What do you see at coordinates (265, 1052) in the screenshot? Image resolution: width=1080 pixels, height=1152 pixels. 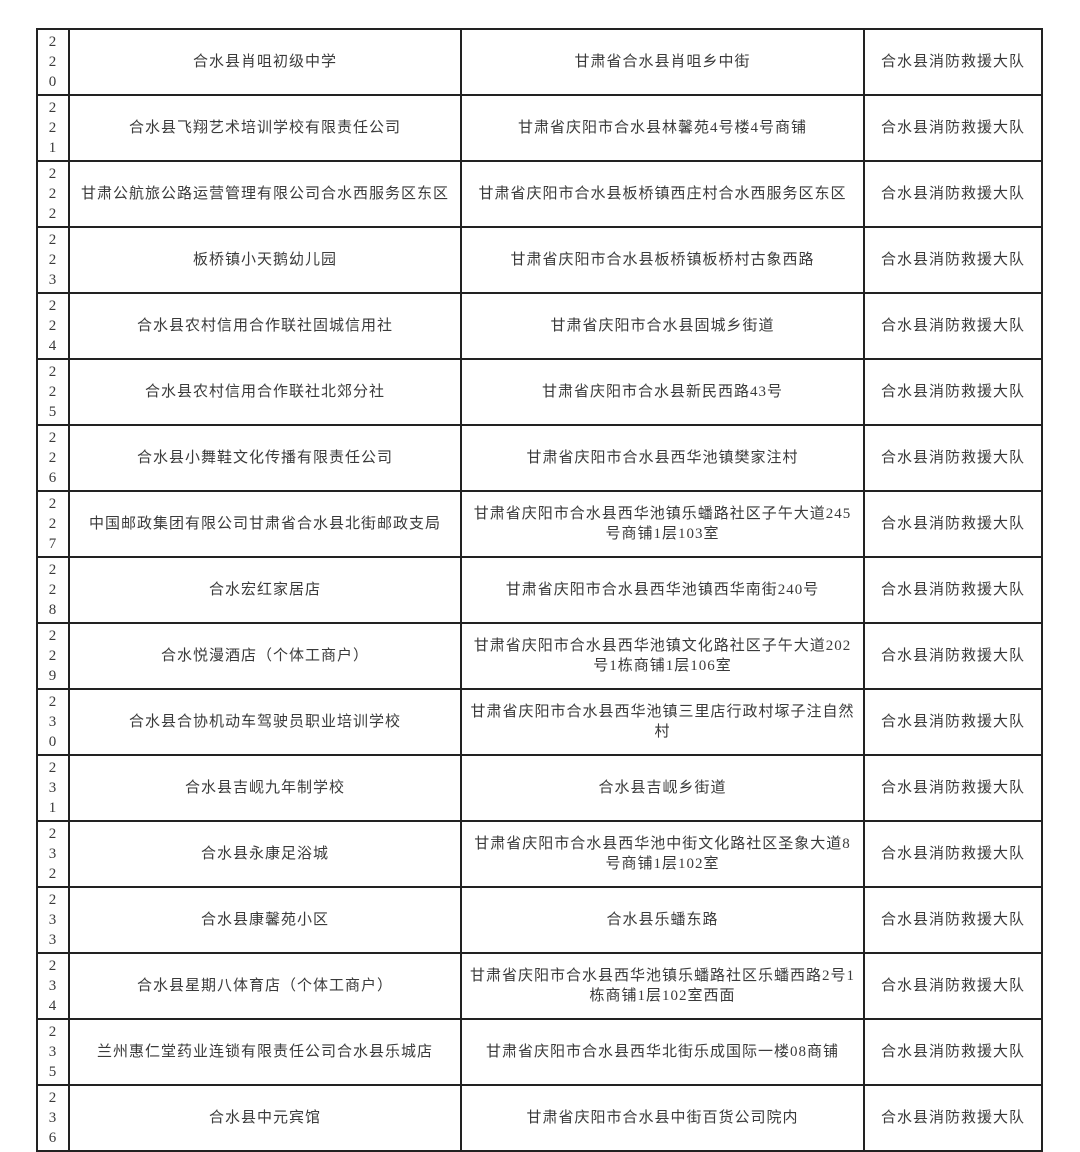 I see `org-name: 兰州惠仁堂药业连锁有限责任公司合水县乐城店` at bounding box center [265, 1052].